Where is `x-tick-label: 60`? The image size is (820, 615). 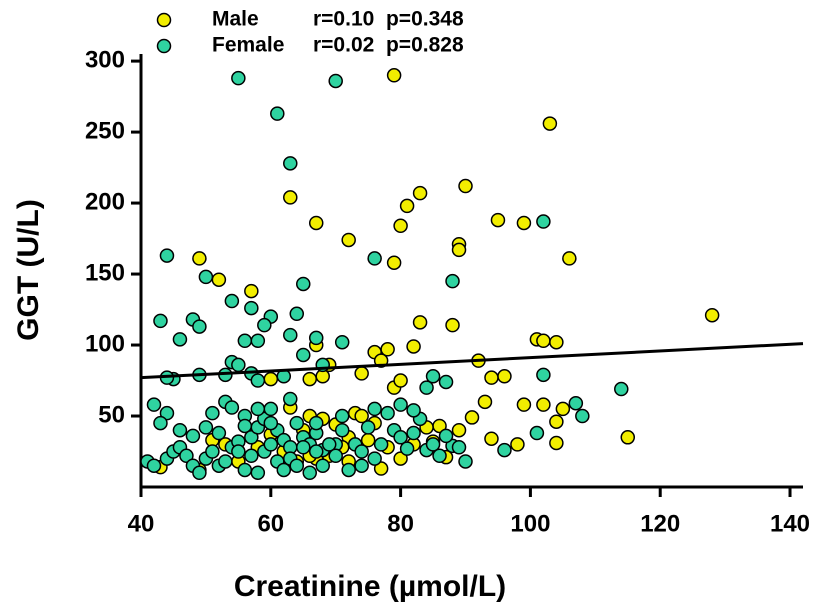
x-tick-label: 60 is located at coordinates (270, 523).